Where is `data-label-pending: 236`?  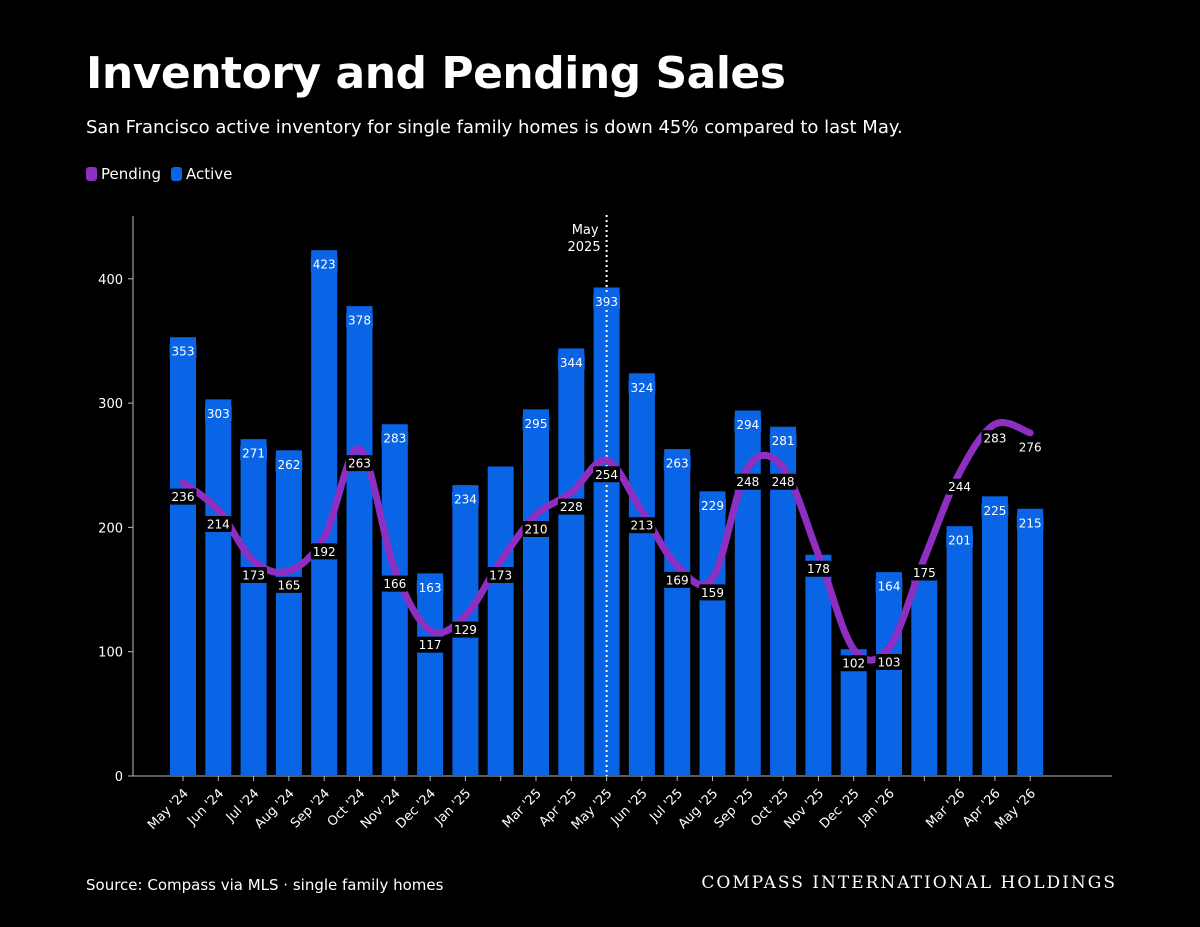
data-label-pending: 236 is located at coordinates (183, 497).